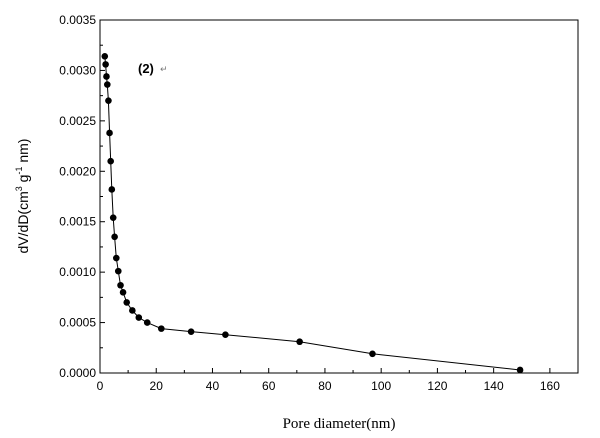 Image resolution: width=600 pixels, height=438 pixels. What do you see at coordinates (213, 386) in the screenshot?
I see `x-tick-label: 40` at bounding box center [213, 386].